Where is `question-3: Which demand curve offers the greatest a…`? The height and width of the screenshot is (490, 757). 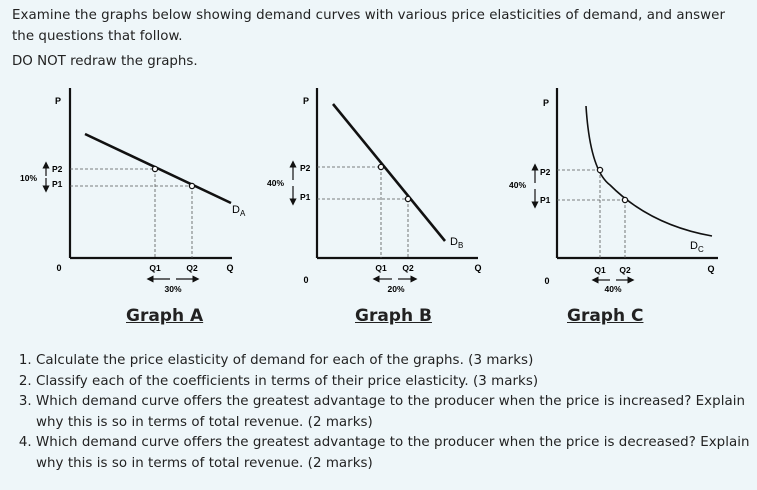
question-3: Which demand curve offers the greatest a… is located at coordinates (396, 412).